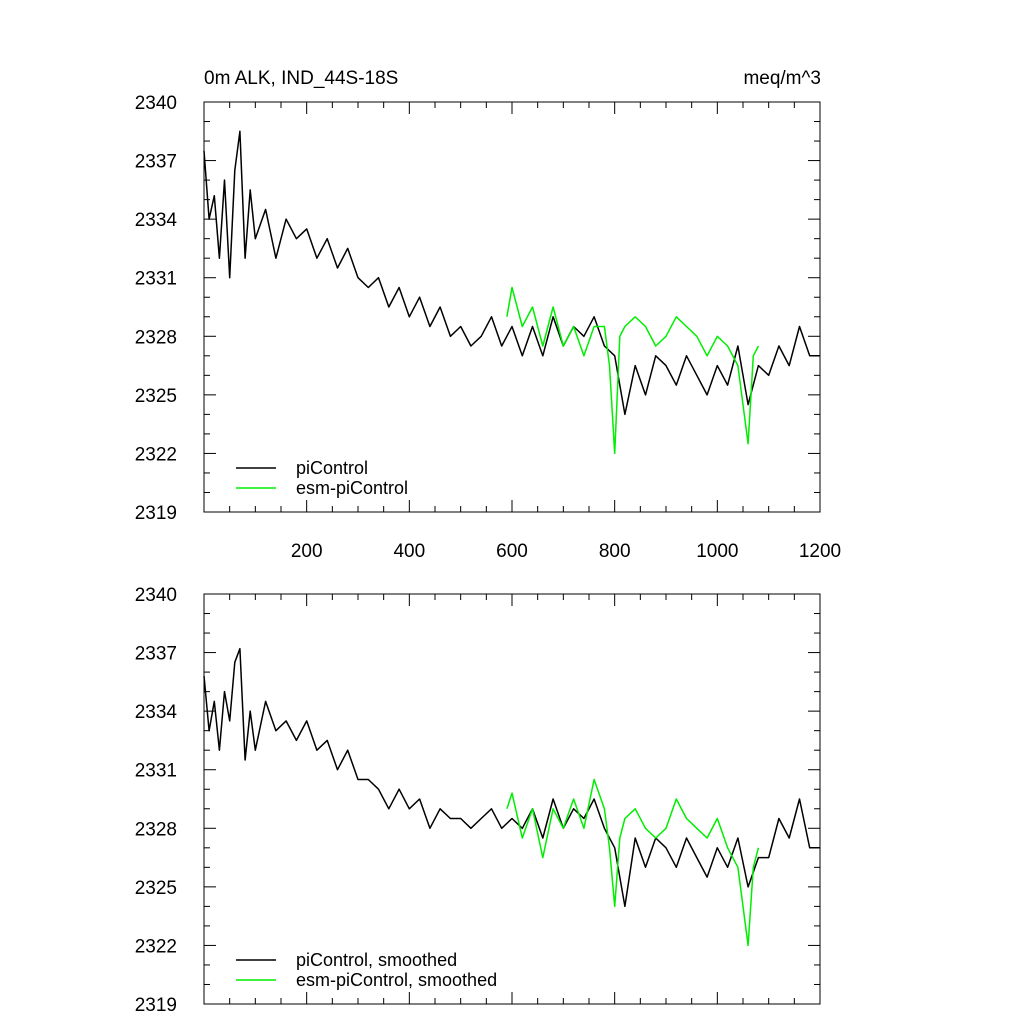  I want to click on panel-2-y-tick-label: 2337, so click(156, 654).